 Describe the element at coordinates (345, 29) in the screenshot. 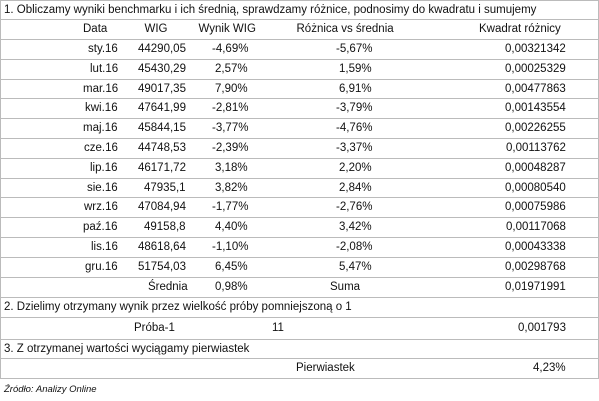

I see `column-header: Różnica vs średnia` at that location.